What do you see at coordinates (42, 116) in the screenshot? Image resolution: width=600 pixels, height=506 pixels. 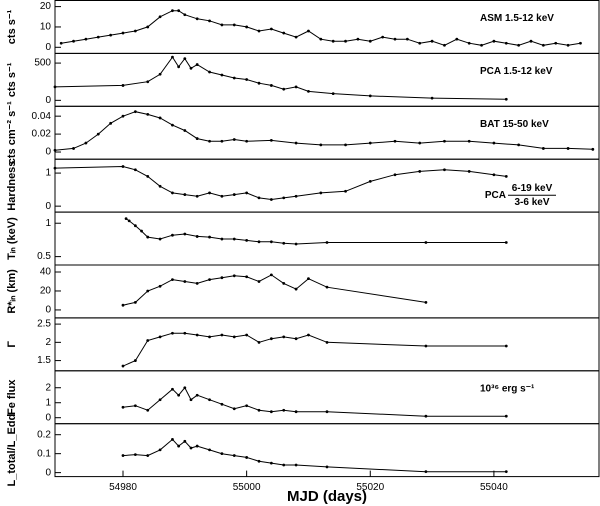 I see `y-tick-label: 0.04` at bounding box center [42, 116].